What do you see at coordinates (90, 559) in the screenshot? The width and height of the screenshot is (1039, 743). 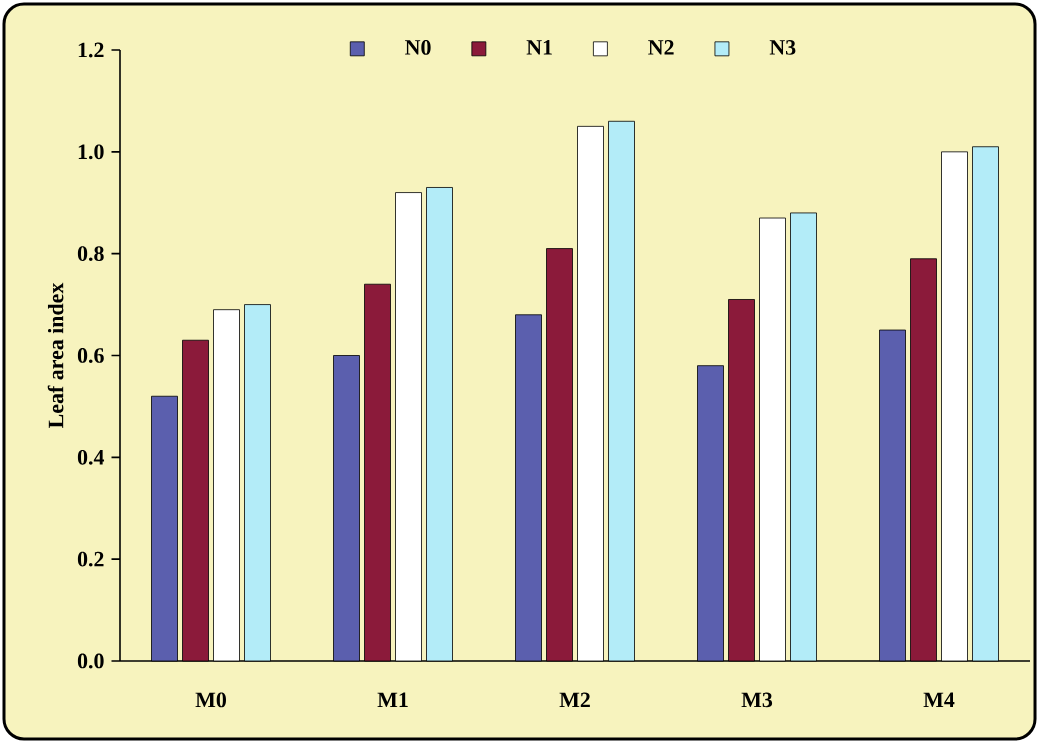 I see `y-tick-label: 0.2` at bounding box center [90, 559].